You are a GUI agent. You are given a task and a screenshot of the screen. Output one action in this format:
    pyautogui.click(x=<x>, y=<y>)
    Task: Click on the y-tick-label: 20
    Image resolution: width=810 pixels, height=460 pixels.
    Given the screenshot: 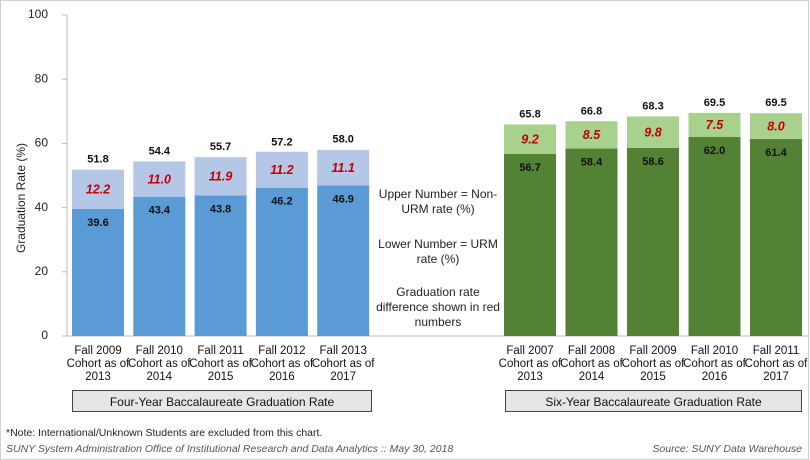 What is the action you would take?
    pyautogui.click(x=42, y=271)
    